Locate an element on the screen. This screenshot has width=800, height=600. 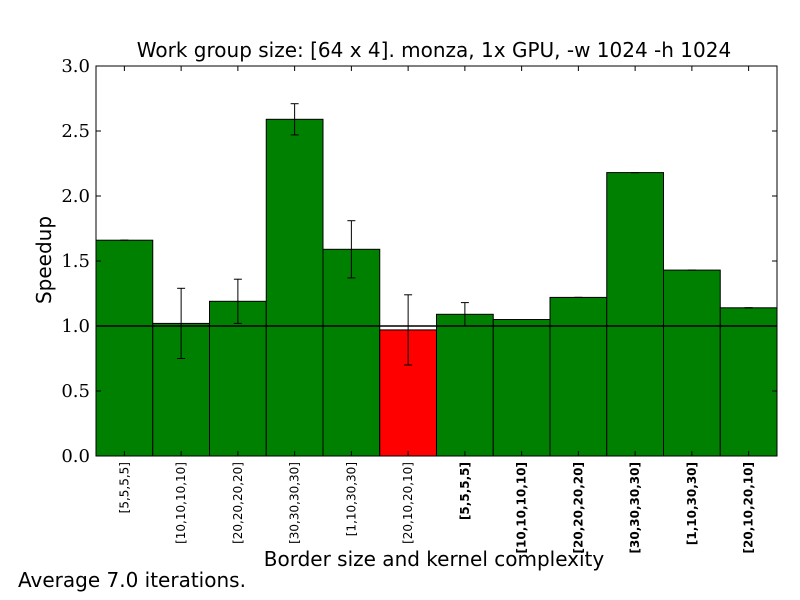
x-tick-label-1: [5,5,5,5] is located at coordinates (124, 487).